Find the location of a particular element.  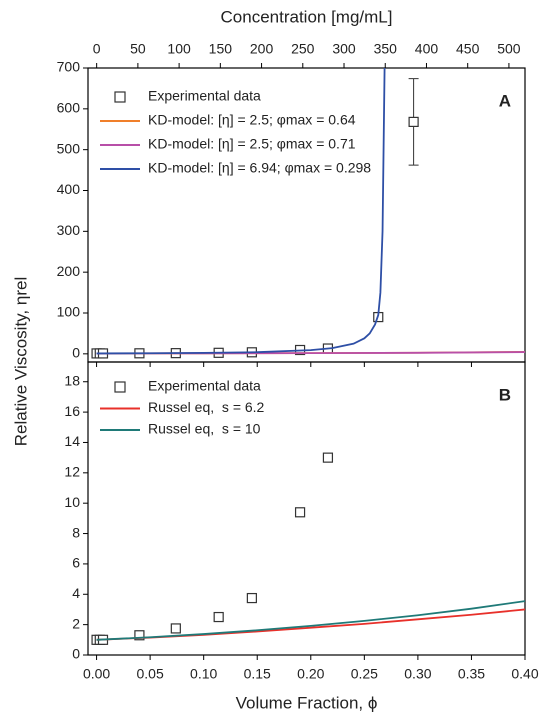

x-tick-label: 0.00 is located at coordinates (96, 674).